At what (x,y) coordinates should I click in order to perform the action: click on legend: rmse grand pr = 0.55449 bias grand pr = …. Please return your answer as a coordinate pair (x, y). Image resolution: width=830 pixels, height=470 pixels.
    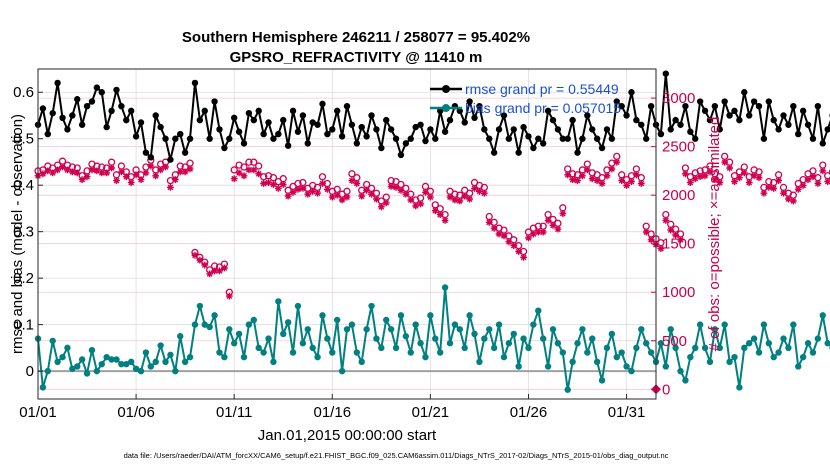
    Looking at the image, I should click on (525, 98).